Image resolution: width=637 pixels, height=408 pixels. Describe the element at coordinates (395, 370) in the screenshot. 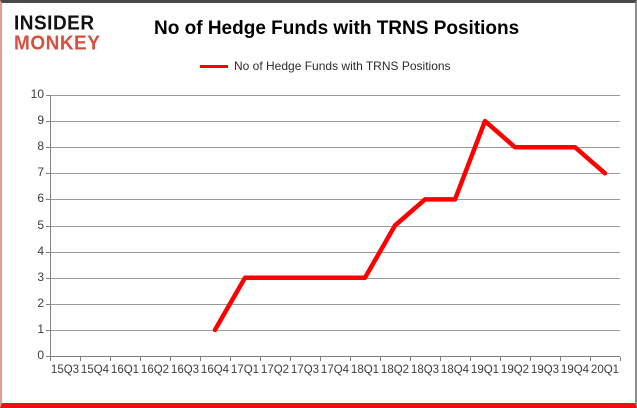

I see `x-axis-label-18Q2: 18Q2` at that location.